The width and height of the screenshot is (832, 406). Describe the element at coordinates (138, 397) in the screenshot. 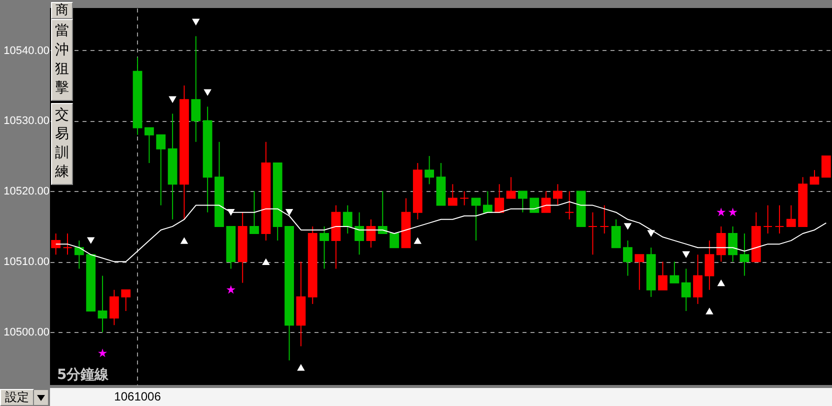

I see `x-tick-label: 1061006` at that location.